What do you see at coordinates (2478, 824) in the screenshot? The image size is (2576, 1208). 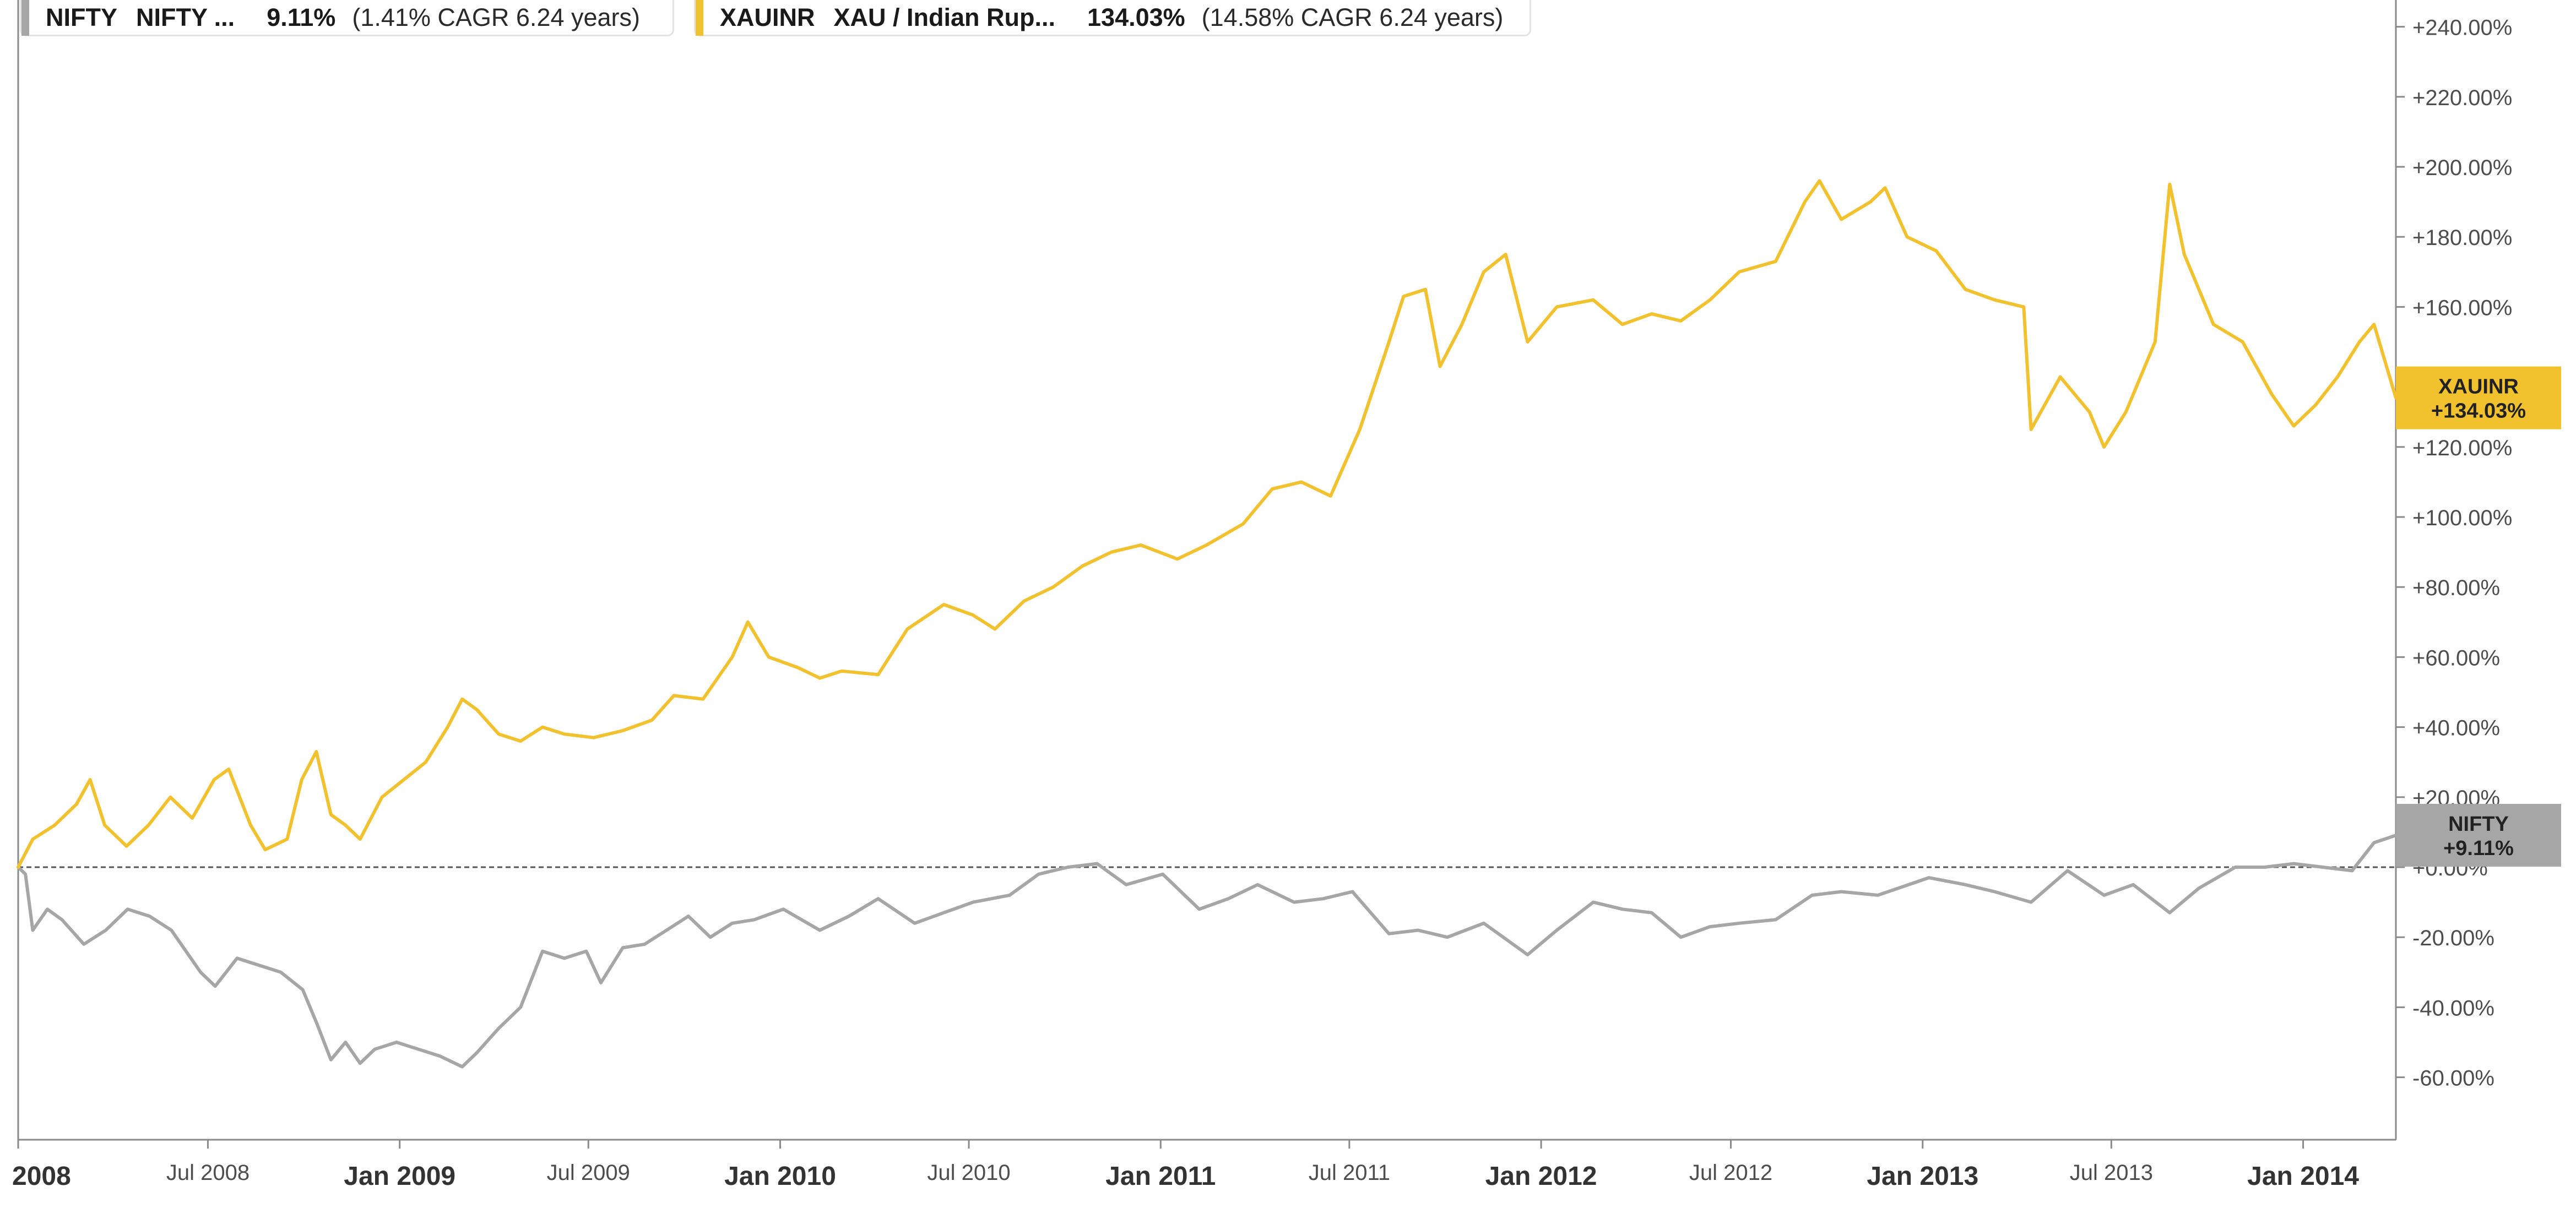 I see `last-value-marker-symbol: NIFTY` at bounding box center [2478, 824].